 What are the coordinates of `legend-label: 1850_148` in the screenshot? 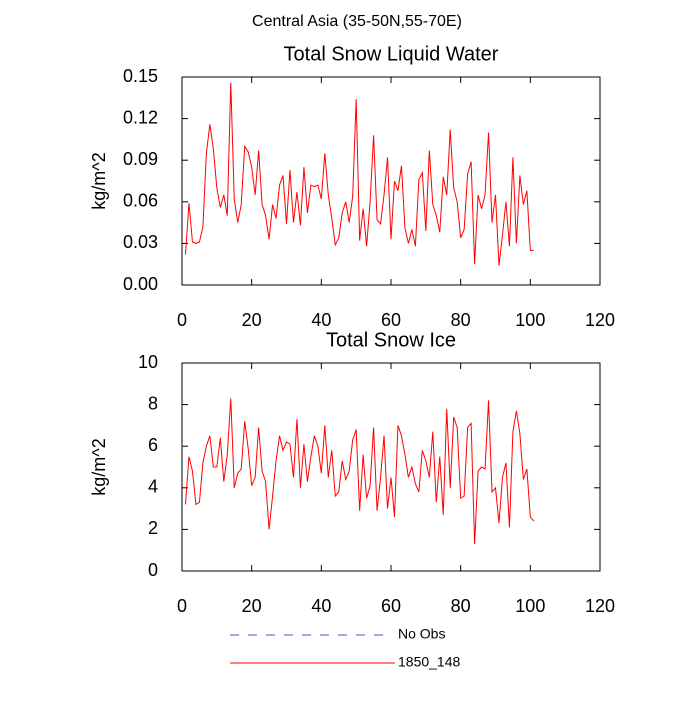 It's located at (429, 662).